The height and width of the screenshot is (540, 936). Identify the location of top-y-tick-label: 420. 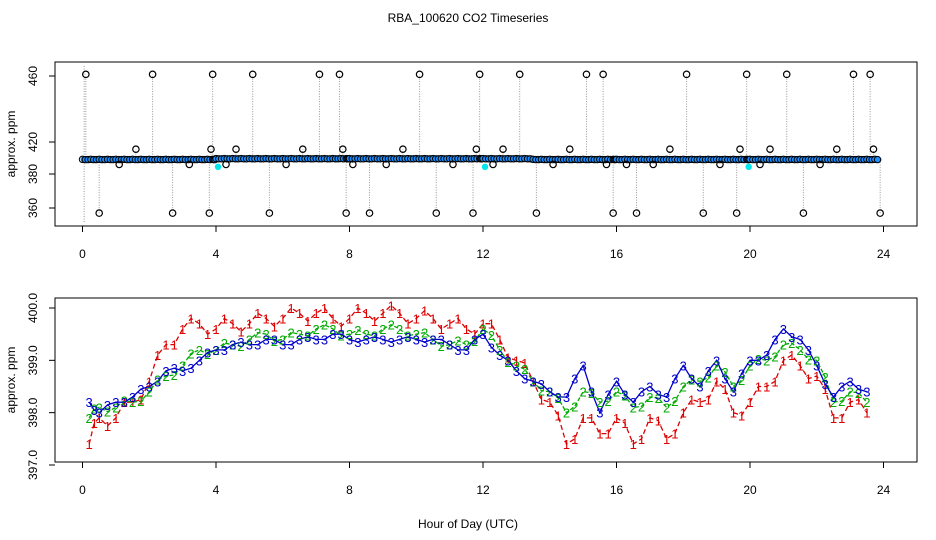
(33, 142).